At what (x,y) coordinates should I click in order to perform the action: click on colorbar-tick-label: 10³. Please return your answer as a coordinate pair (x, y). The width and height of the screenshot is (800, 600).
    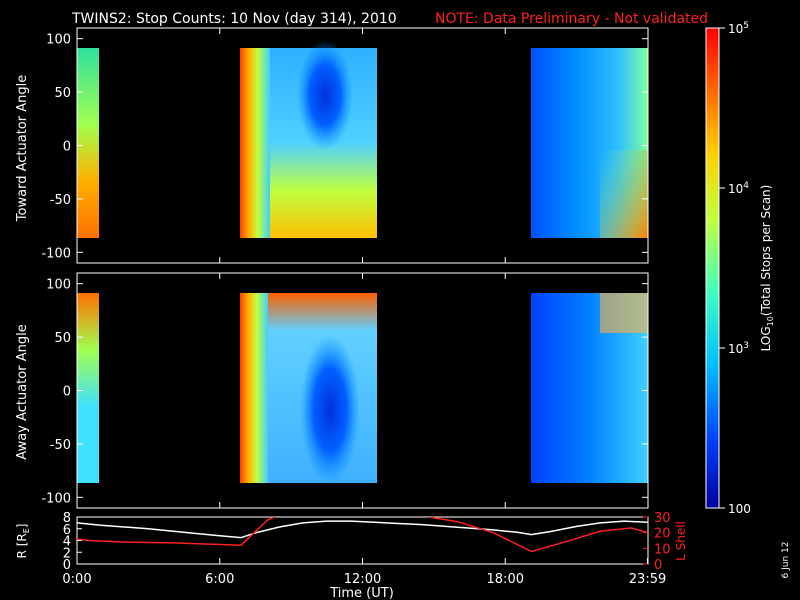
    Looking at the image, I should click on (738, 348).